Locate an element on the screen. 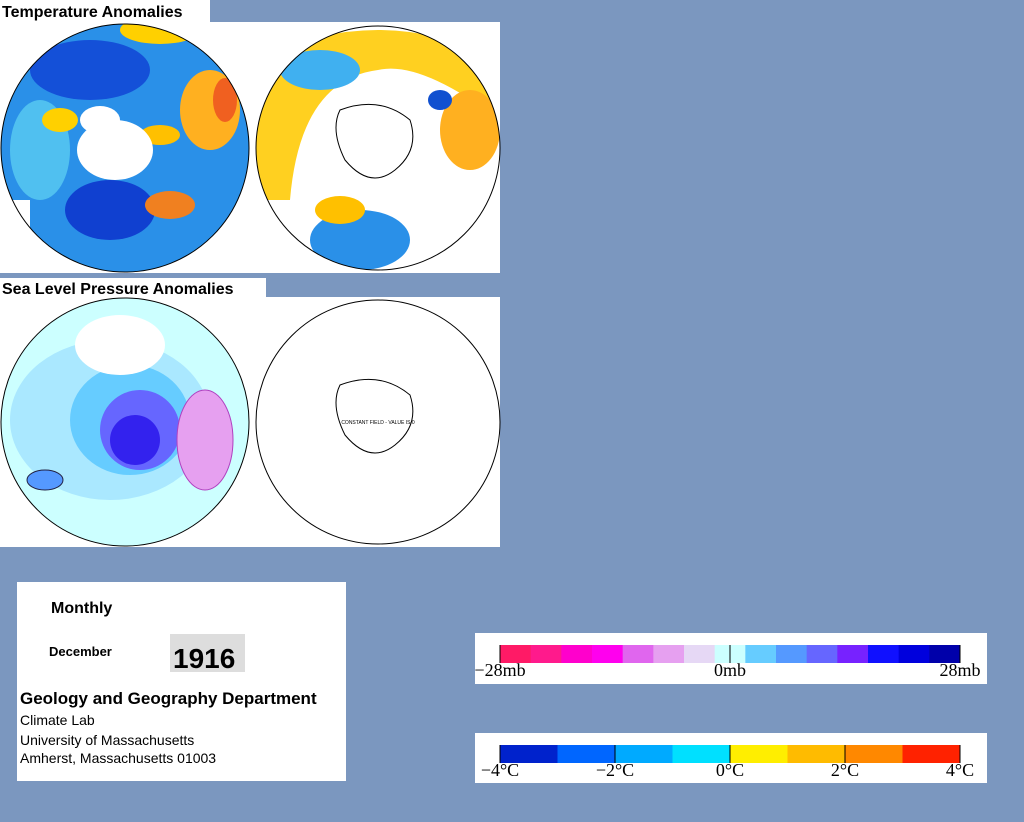 The image size is (1024, 822). legend-label: 4°C is located at coordinates (960, 770).